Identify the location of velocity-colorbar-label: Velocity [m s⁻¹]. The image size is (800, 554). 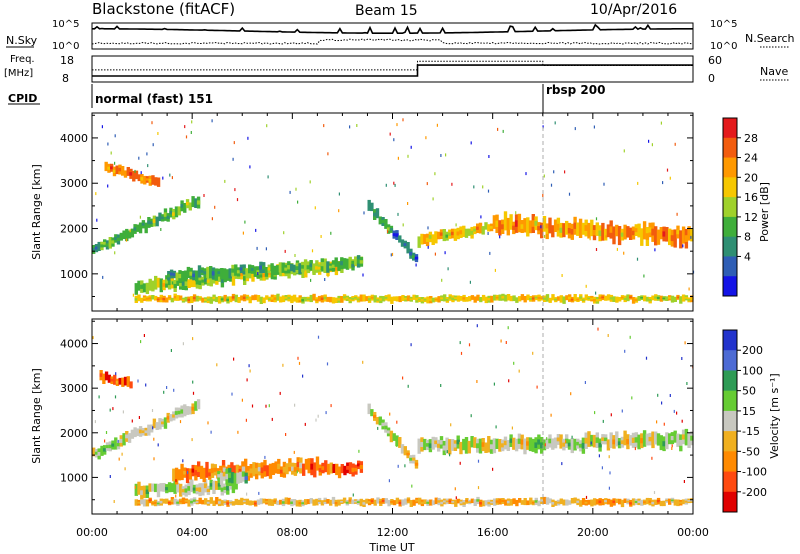
(774, 415).